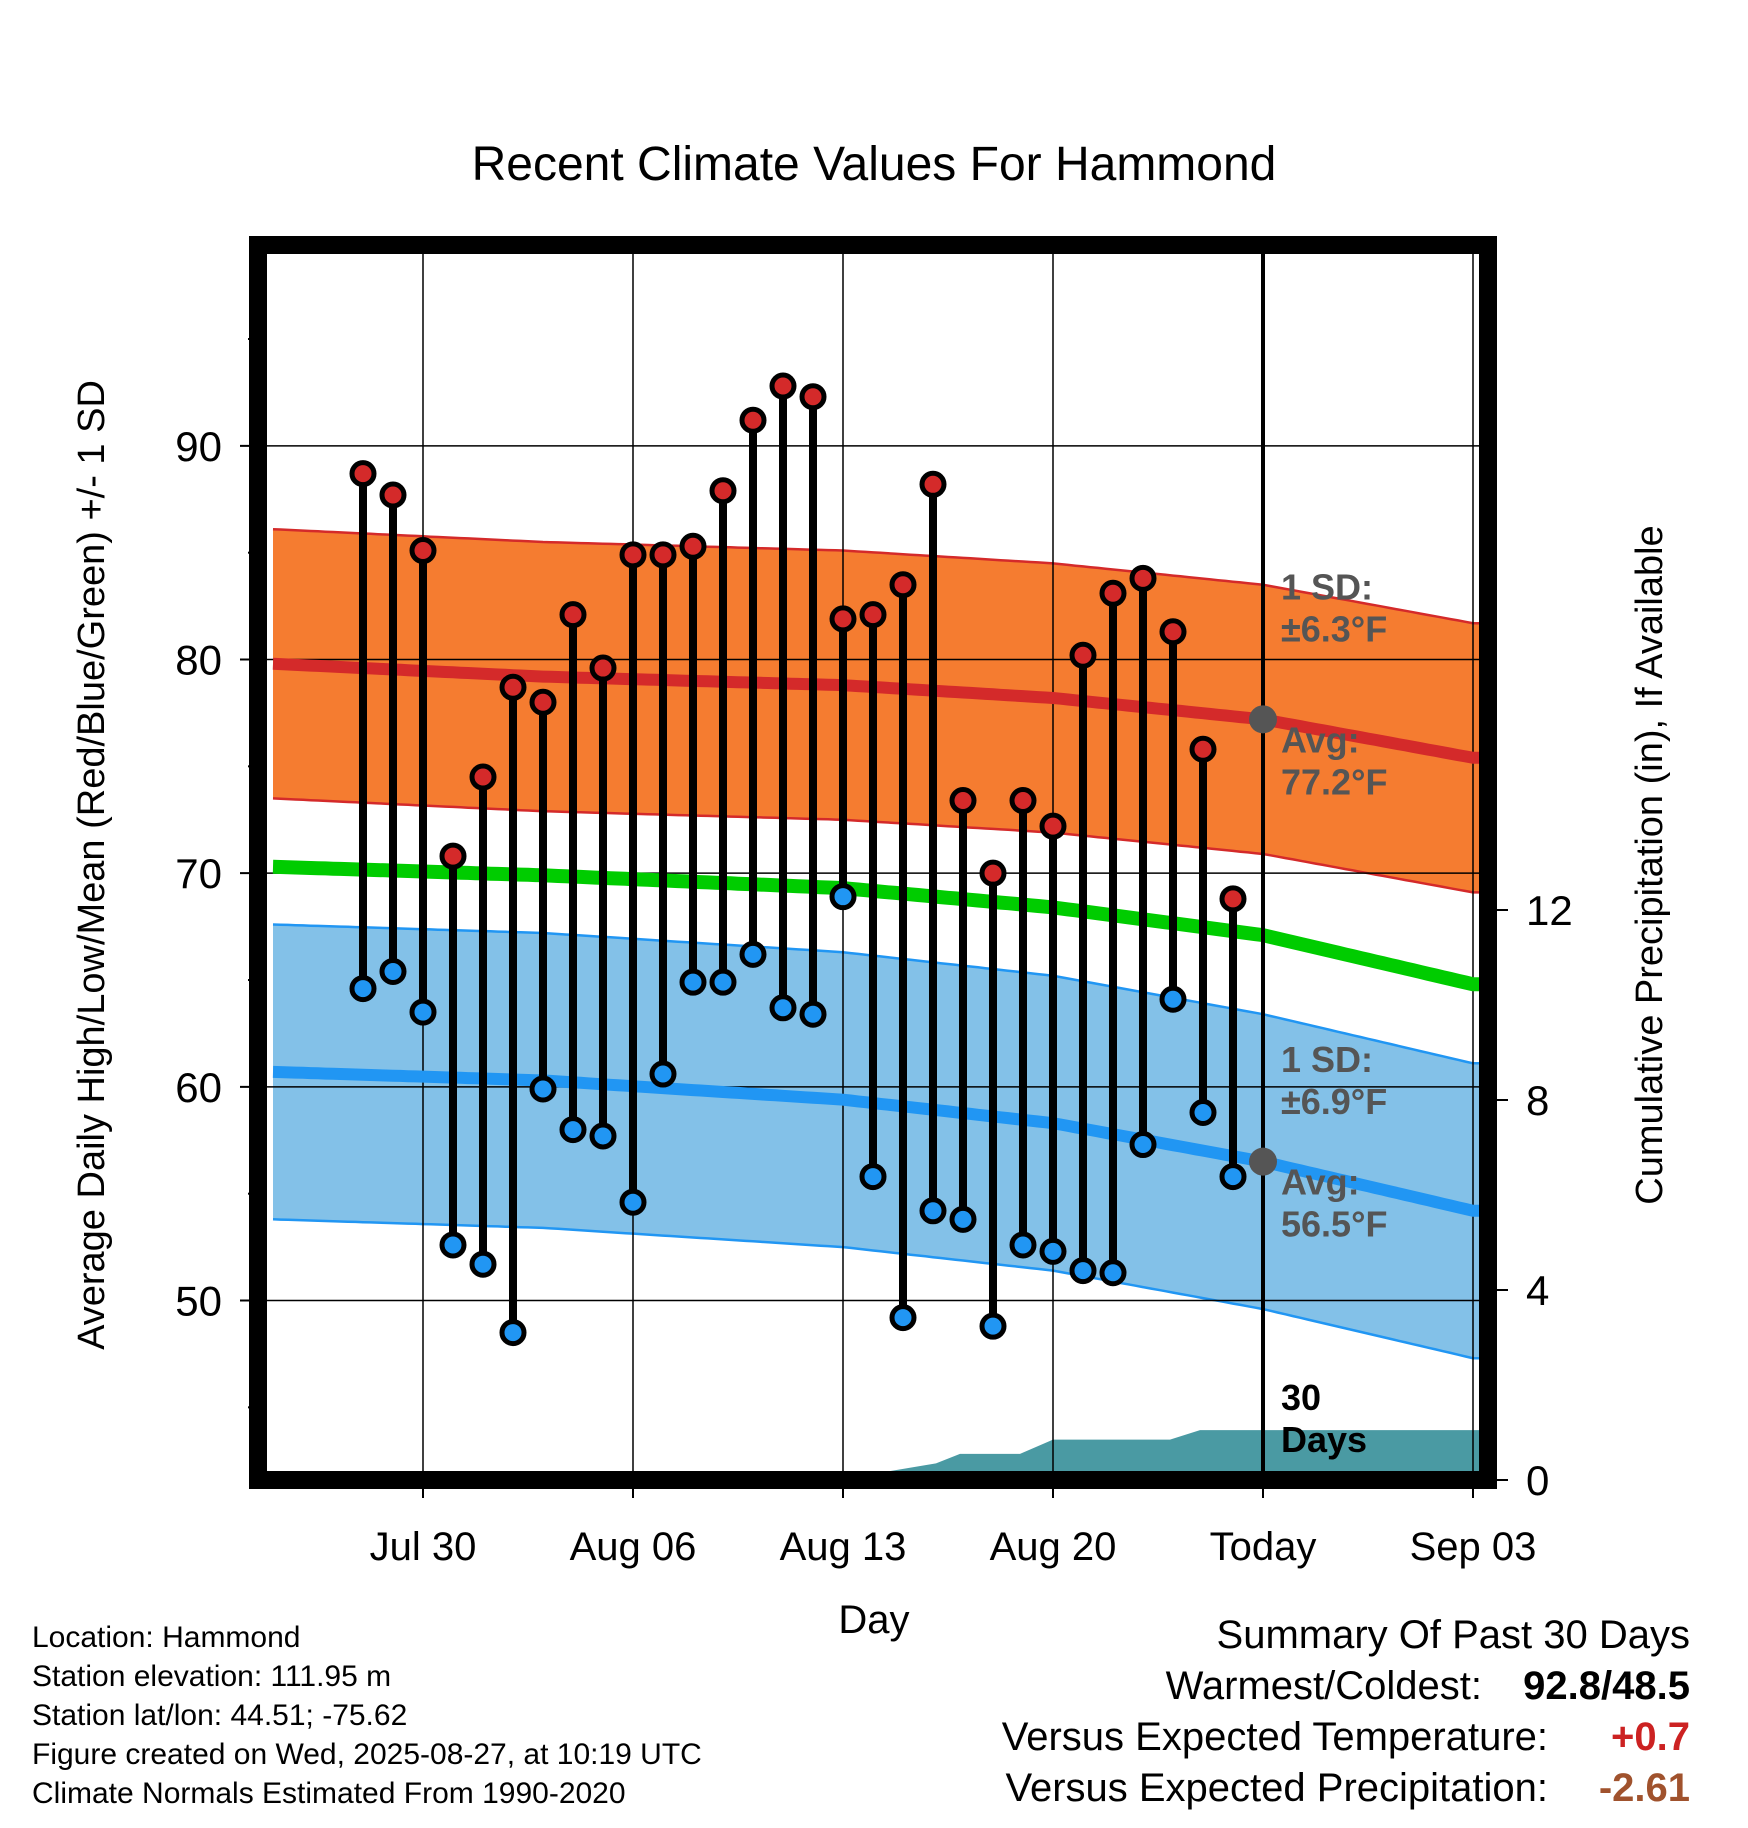 The image size is (1748, 1828). I want to click on summary-precip: Versus Expected Precipitation: -2.61, so click(1346, 1788).